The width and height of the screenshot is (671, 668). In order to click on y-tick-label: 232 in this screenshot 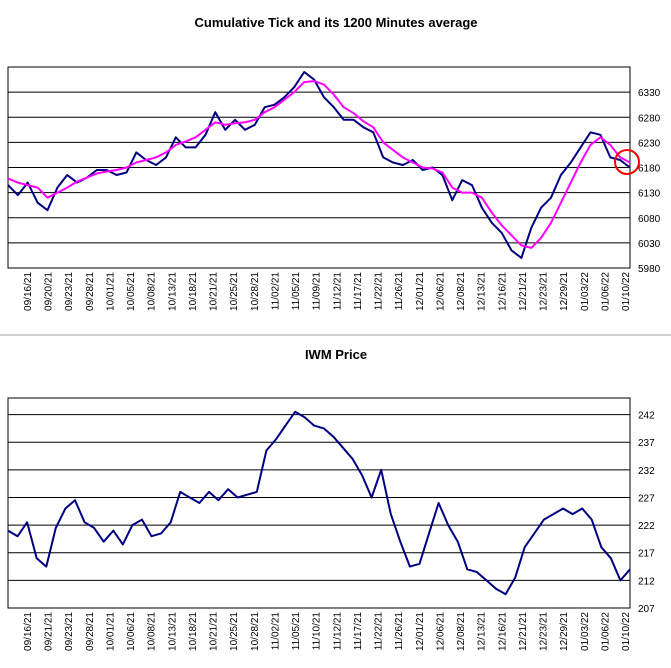, I will do `click(646, 471)`.